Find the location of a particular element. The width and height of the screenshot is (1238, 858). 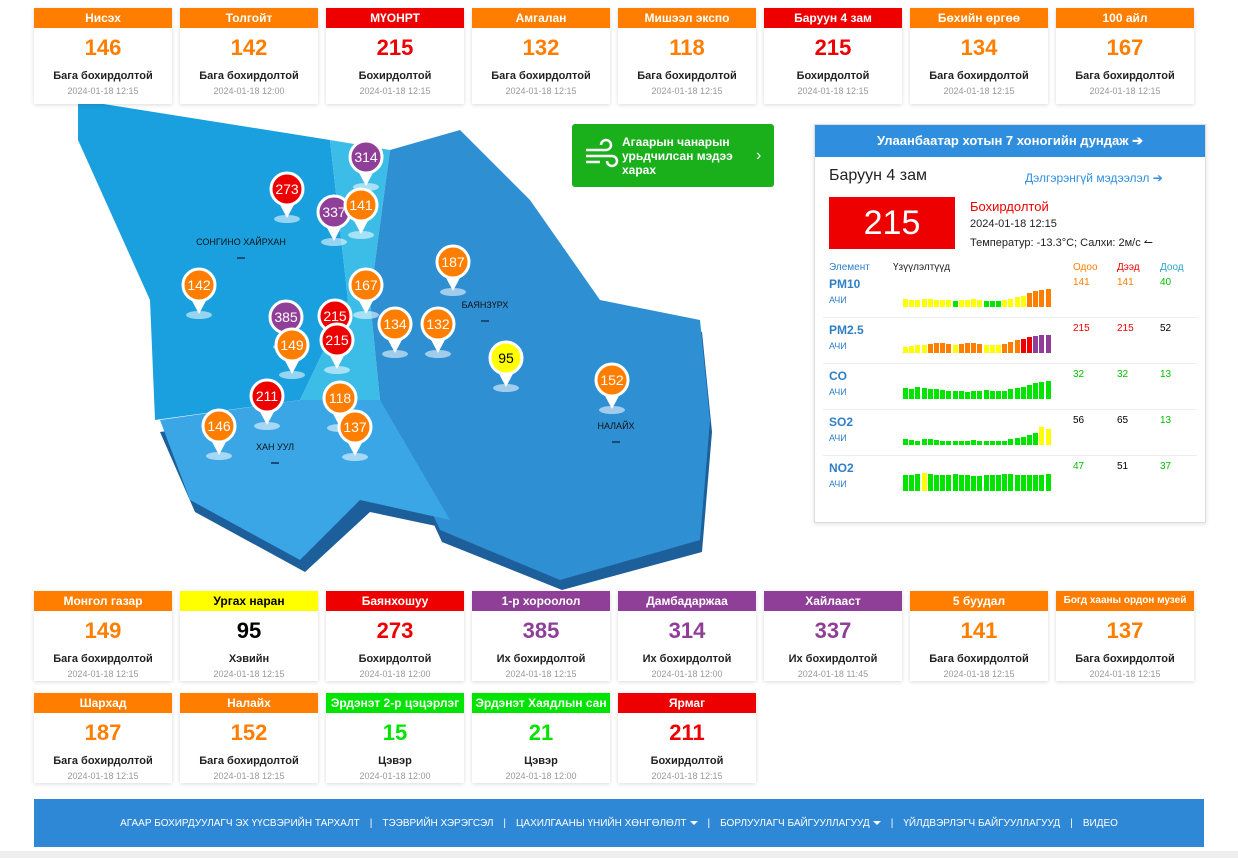

map-marker: 187 is located at coordinates (453, 270).